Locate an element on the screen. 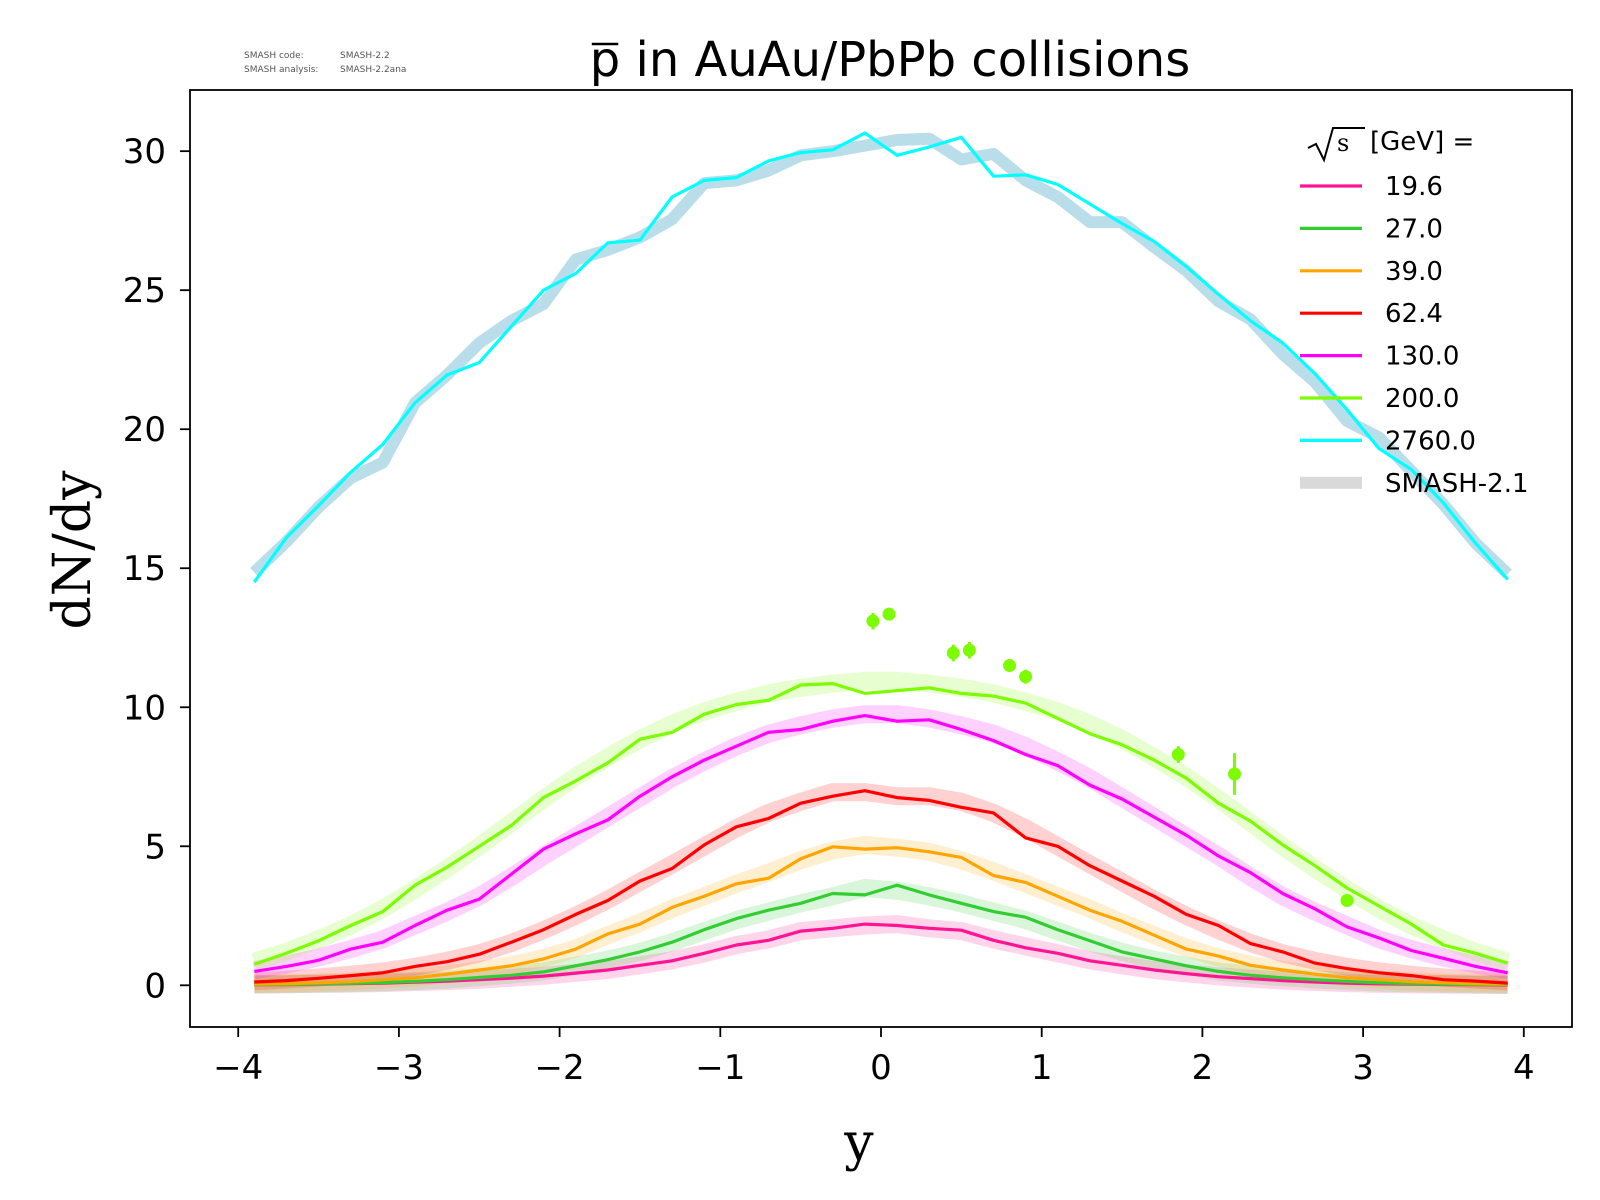  version-code-value: SMASH-2.2 is located at coordinates (365, 56).